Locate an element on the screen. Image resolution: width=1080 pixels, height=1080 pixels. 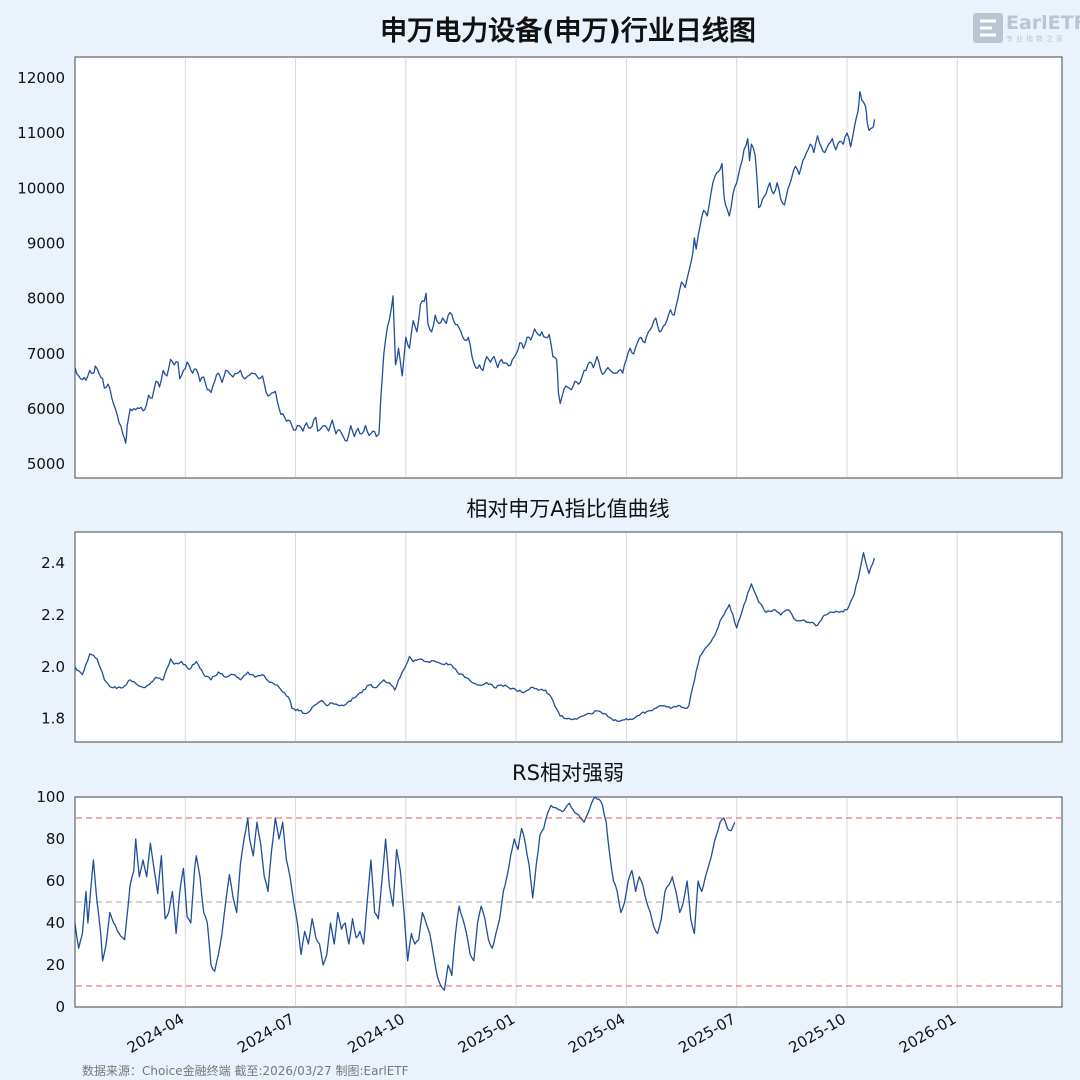
y-tick-label: 12000 is located at coordinates (41, 78).